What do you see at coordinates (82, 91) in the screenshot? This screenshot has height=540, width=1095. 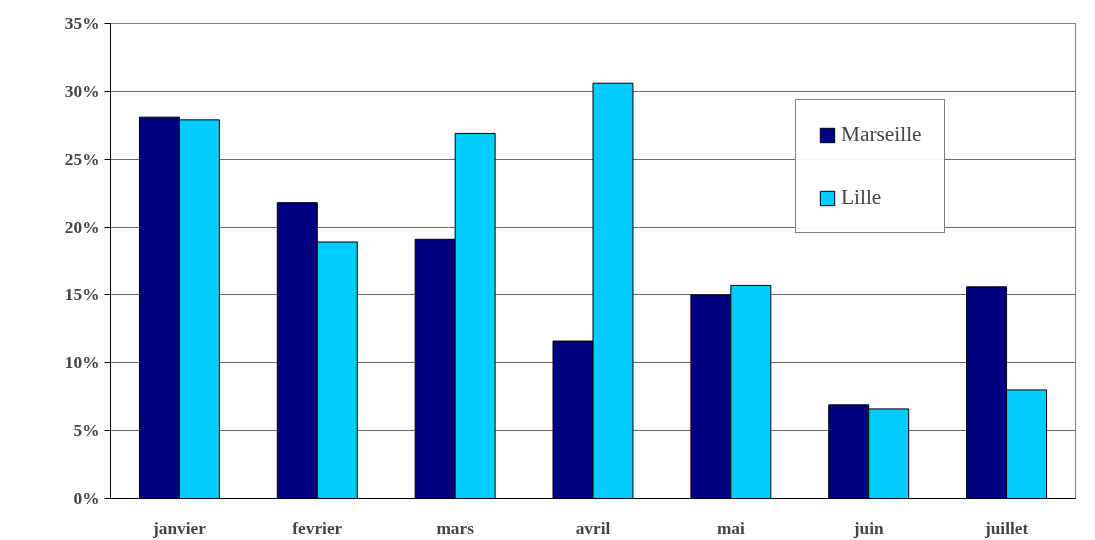 I see `y-tick-label: 30%` at bounding box center [82, 91].